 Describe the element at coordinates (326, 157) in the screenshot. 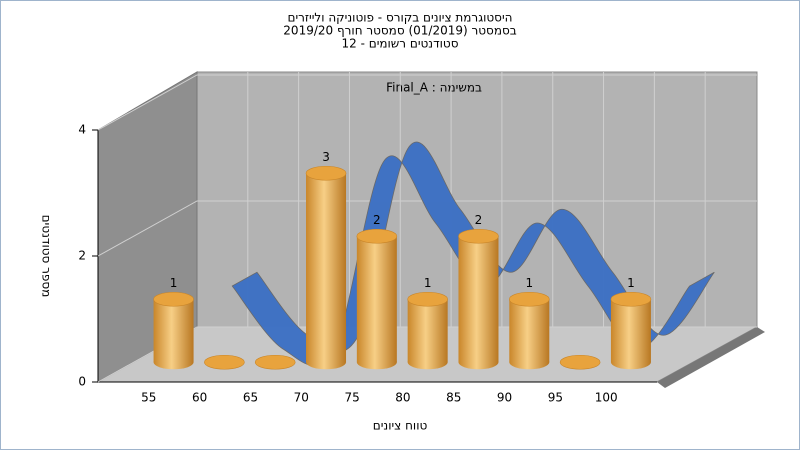

I see `value-label: 3` at that location.